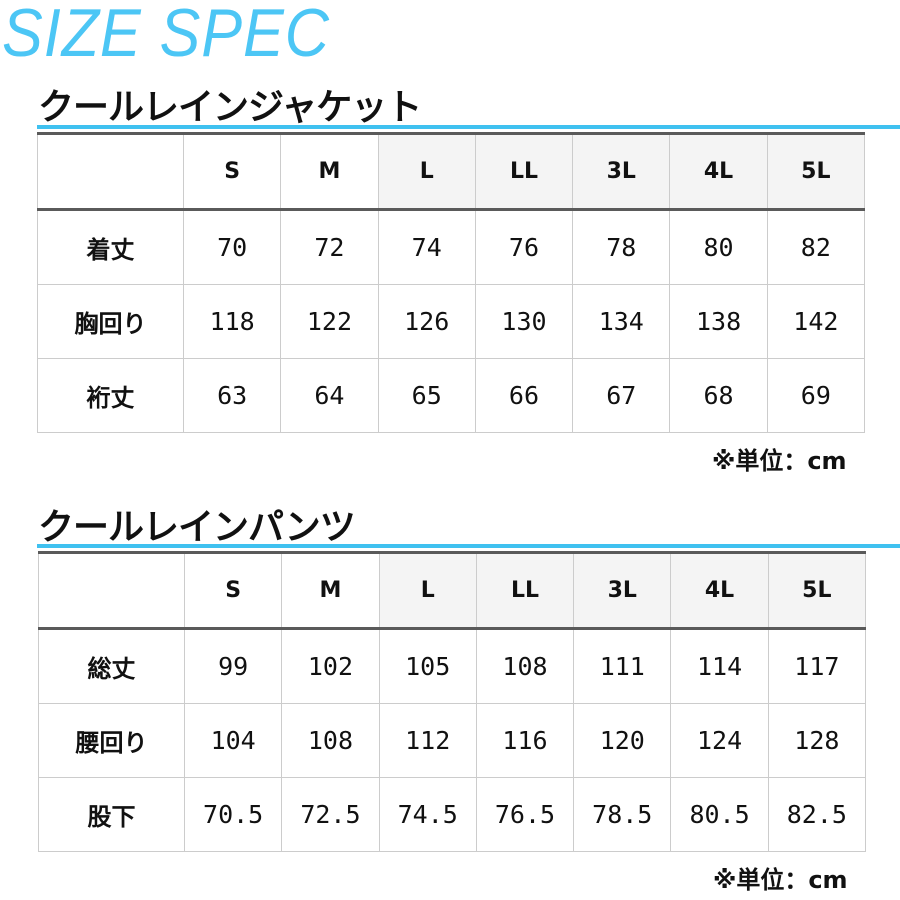  Describe the element at coordinates (622, 740) in the screenshot. I see `measurement-cell: 120` at that location.